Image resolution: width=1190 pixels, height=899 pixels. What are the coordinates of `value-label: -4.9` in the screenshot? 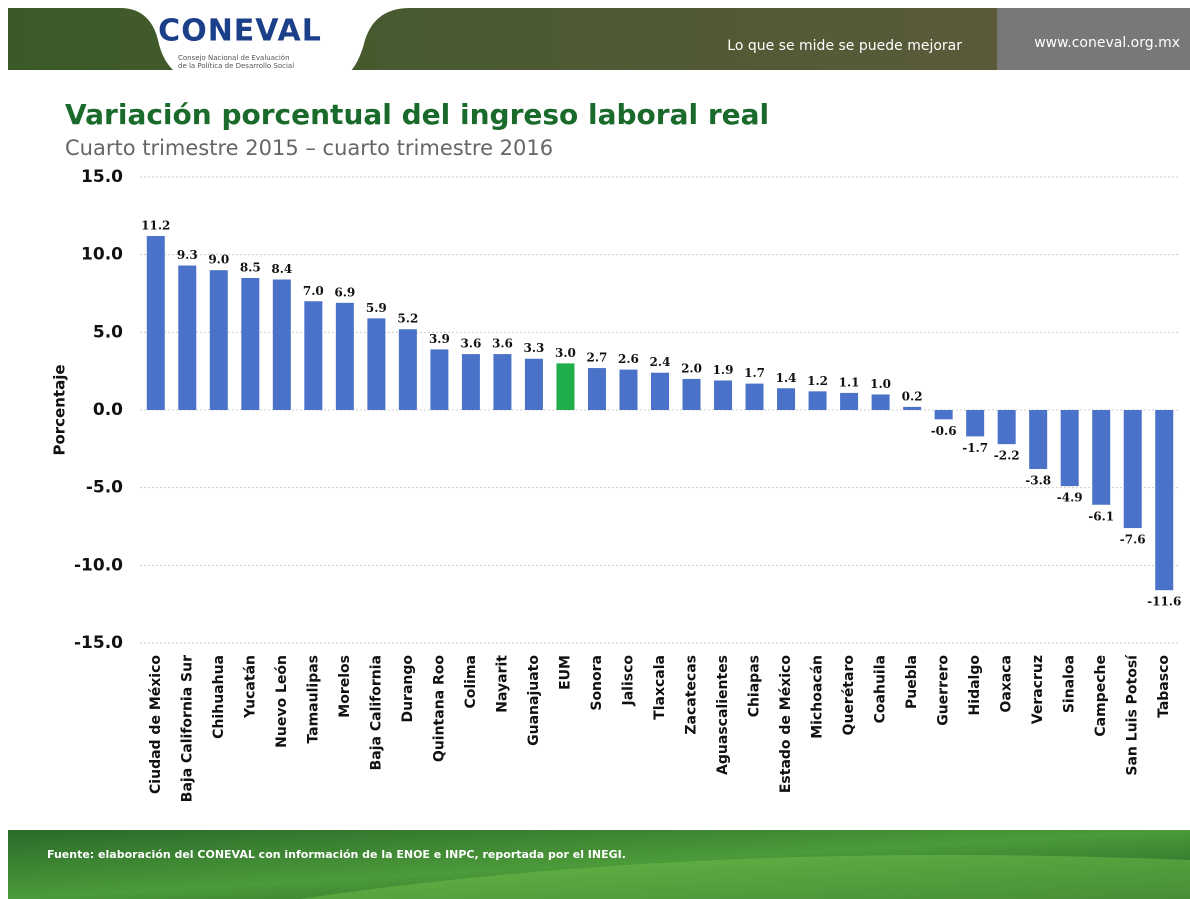 It's located at (1070, 498).